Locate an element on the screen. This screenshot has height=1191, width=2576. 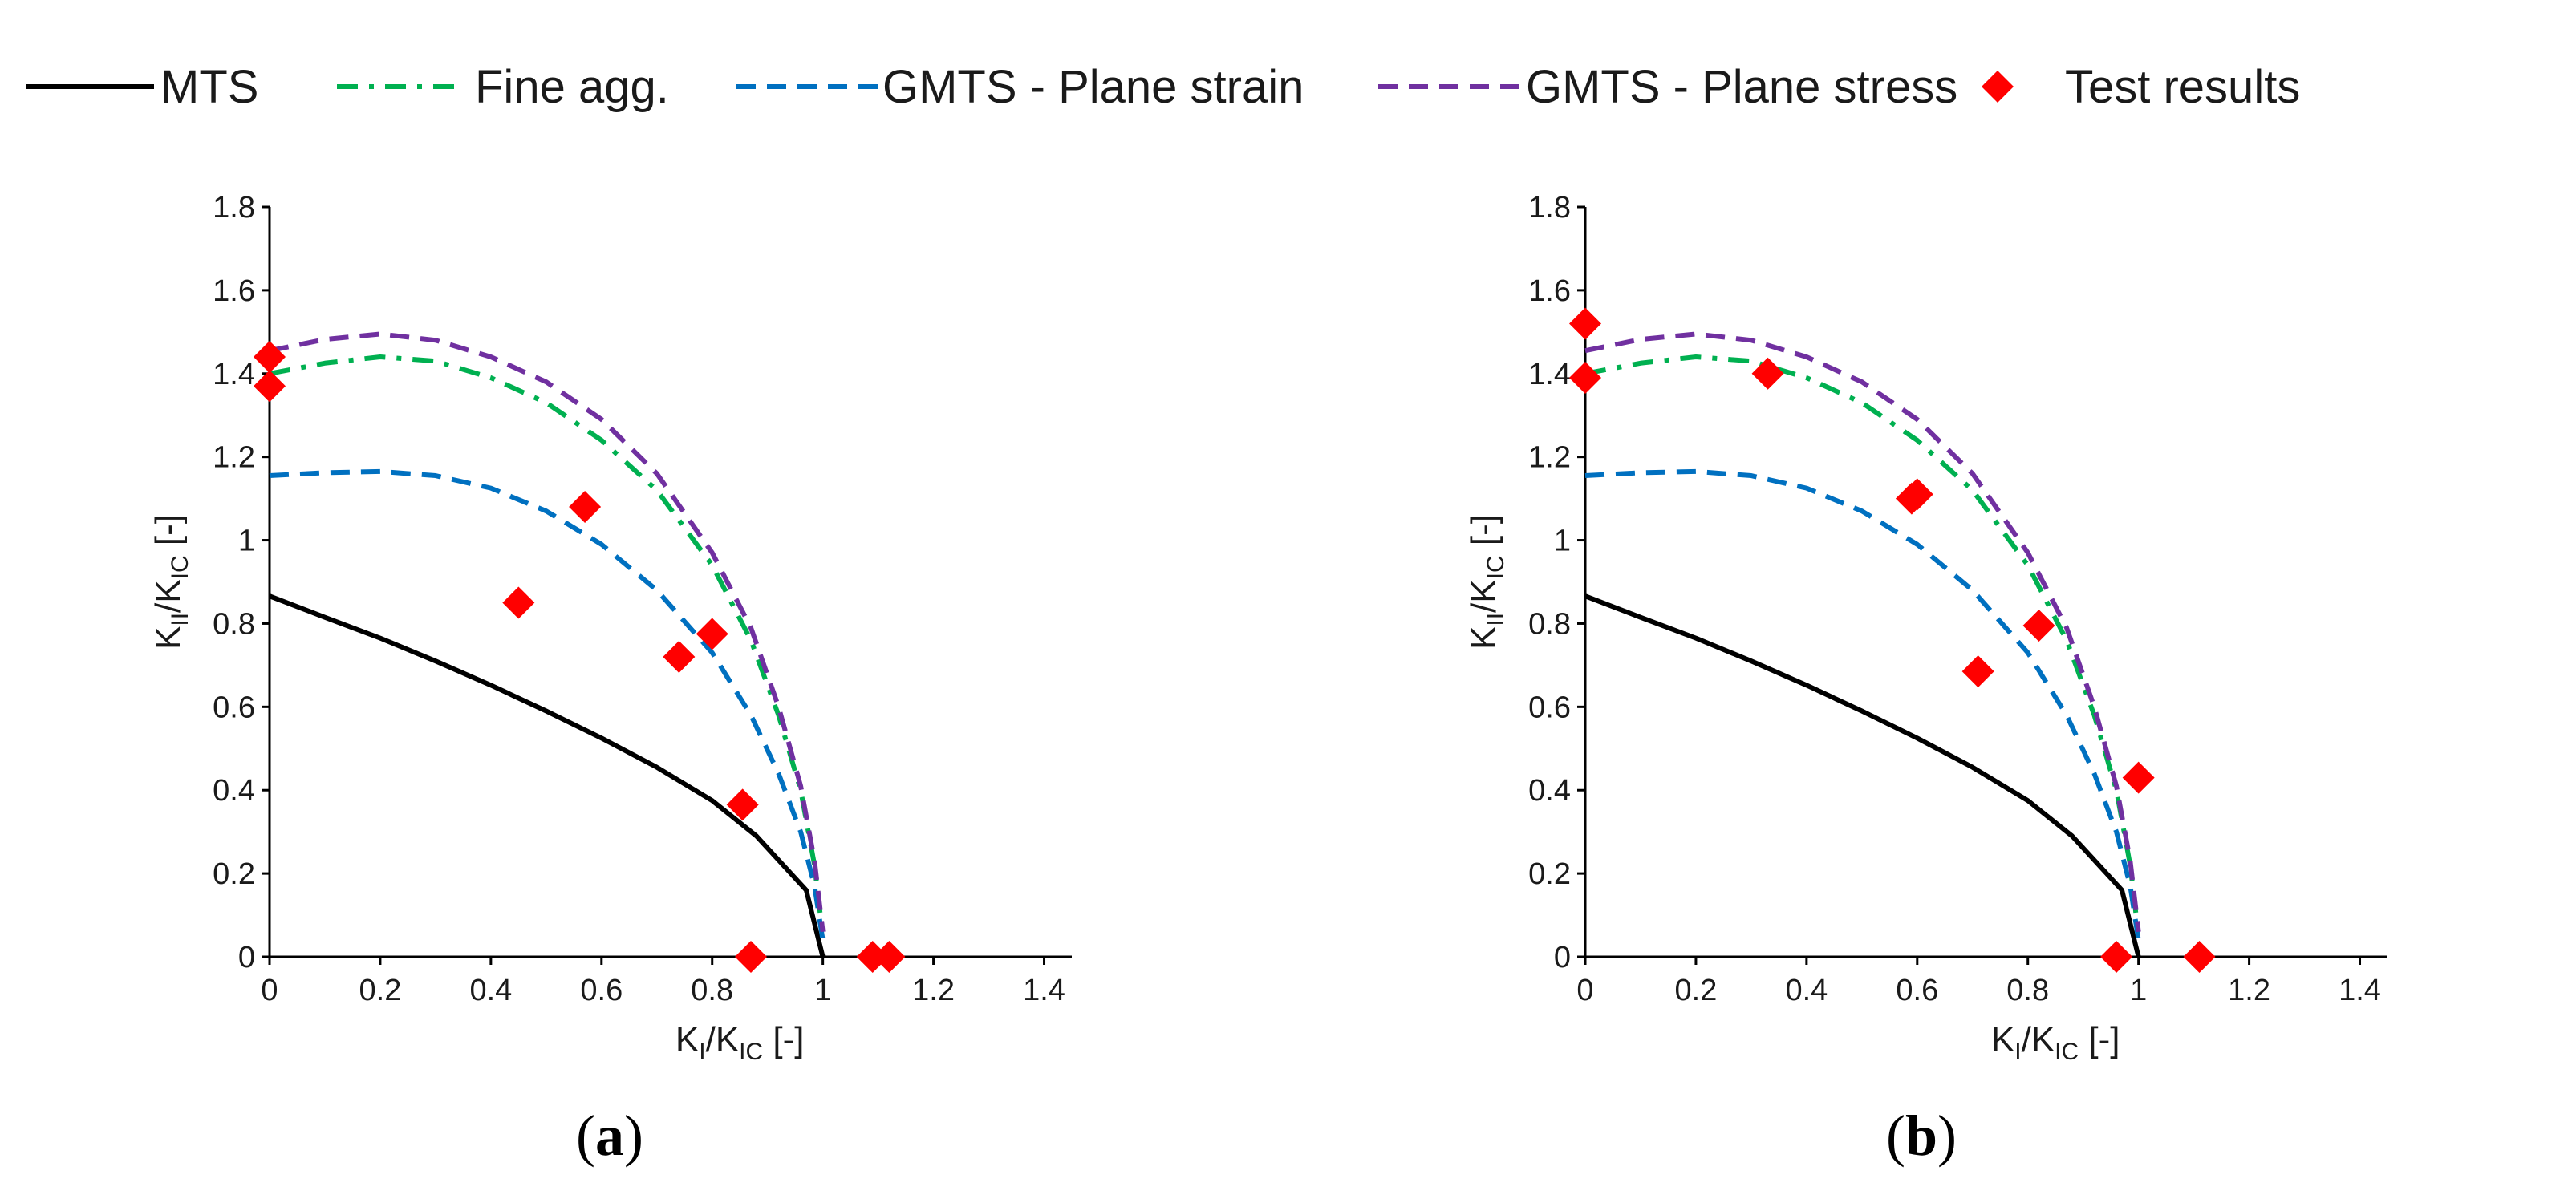
x-tick-label: 0.8 is located at coordinates (2027, 990).